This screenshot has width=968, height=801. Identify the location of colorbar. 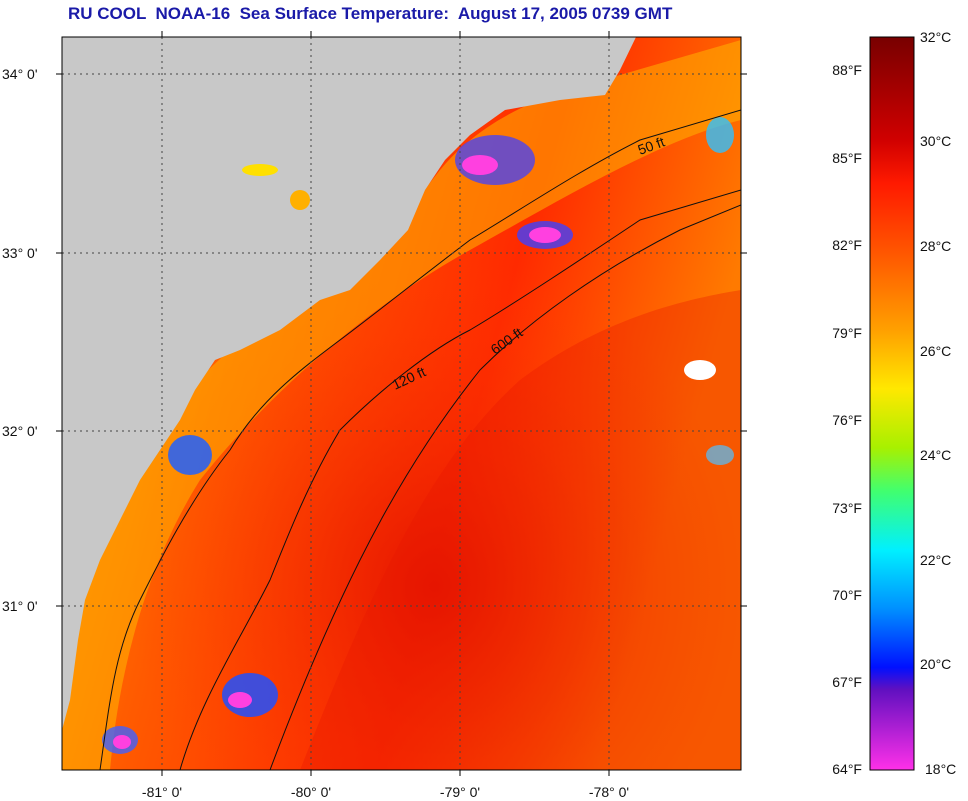
(892, 403).